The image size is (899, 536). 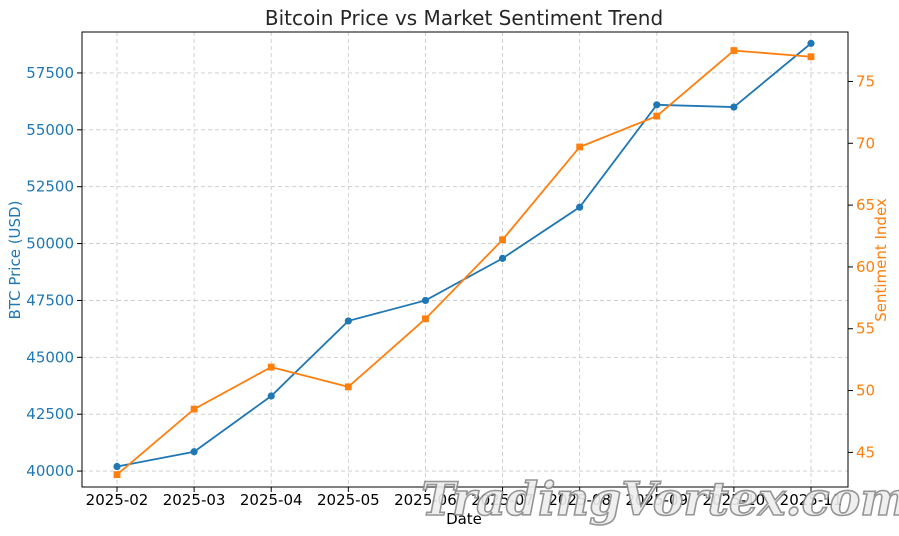 I want to click on chart-title: Bitcoin Price vs Market Sentiment Trend, so click(x=464, y=18).